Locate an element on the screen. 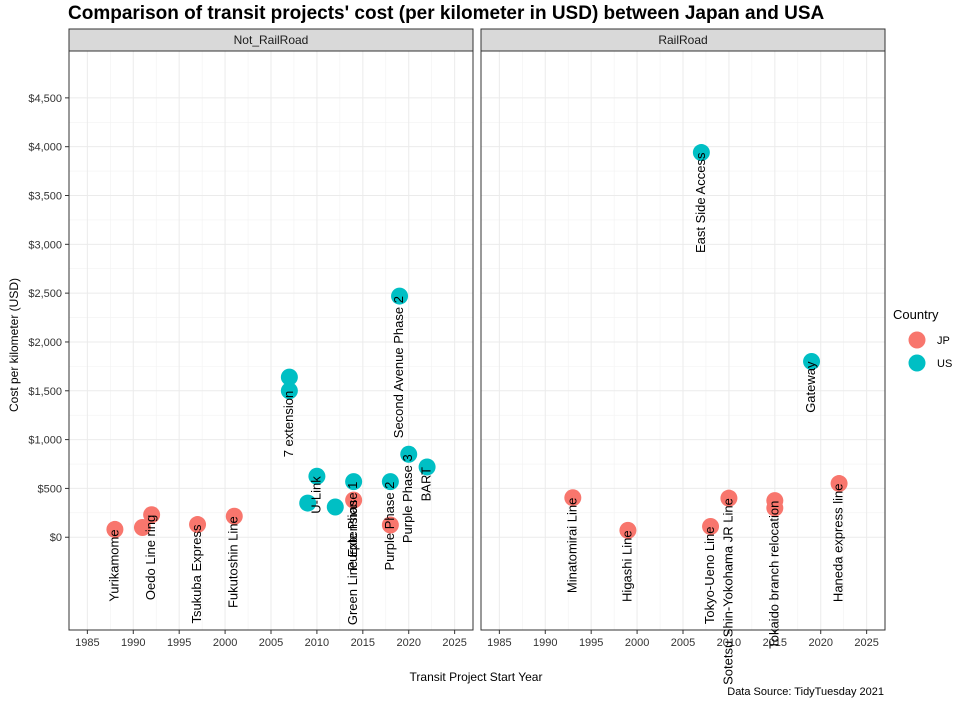 The width and height of the screenshot is (973, 703). y-tick-label: $0 is located at coordinates (56, 538).